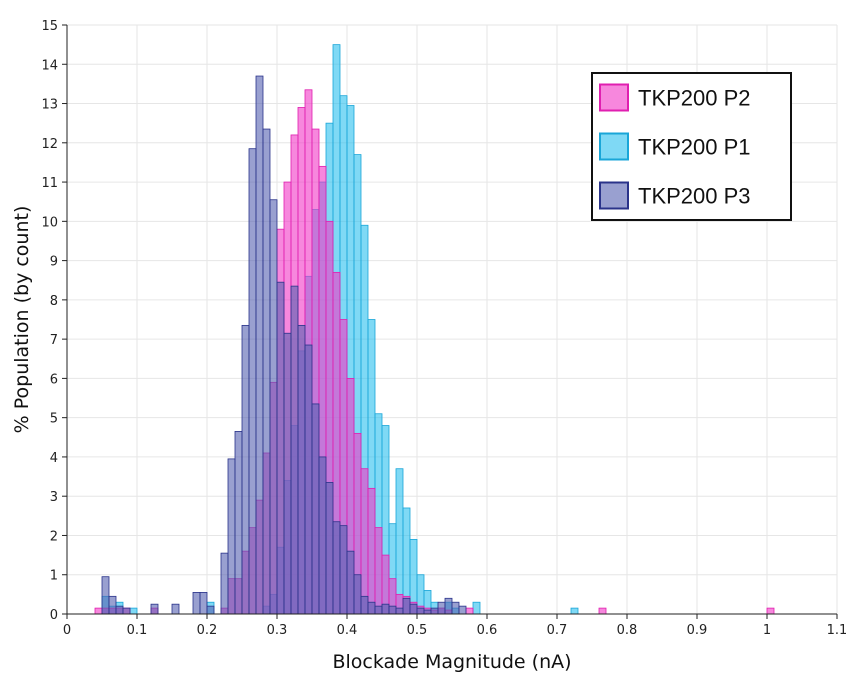 This screenshot has height=673, width=846. What do you see at coordinates (49, 222) in the screenshot?
I see `y-tick-label: 10` at bounding box center [49, 222].